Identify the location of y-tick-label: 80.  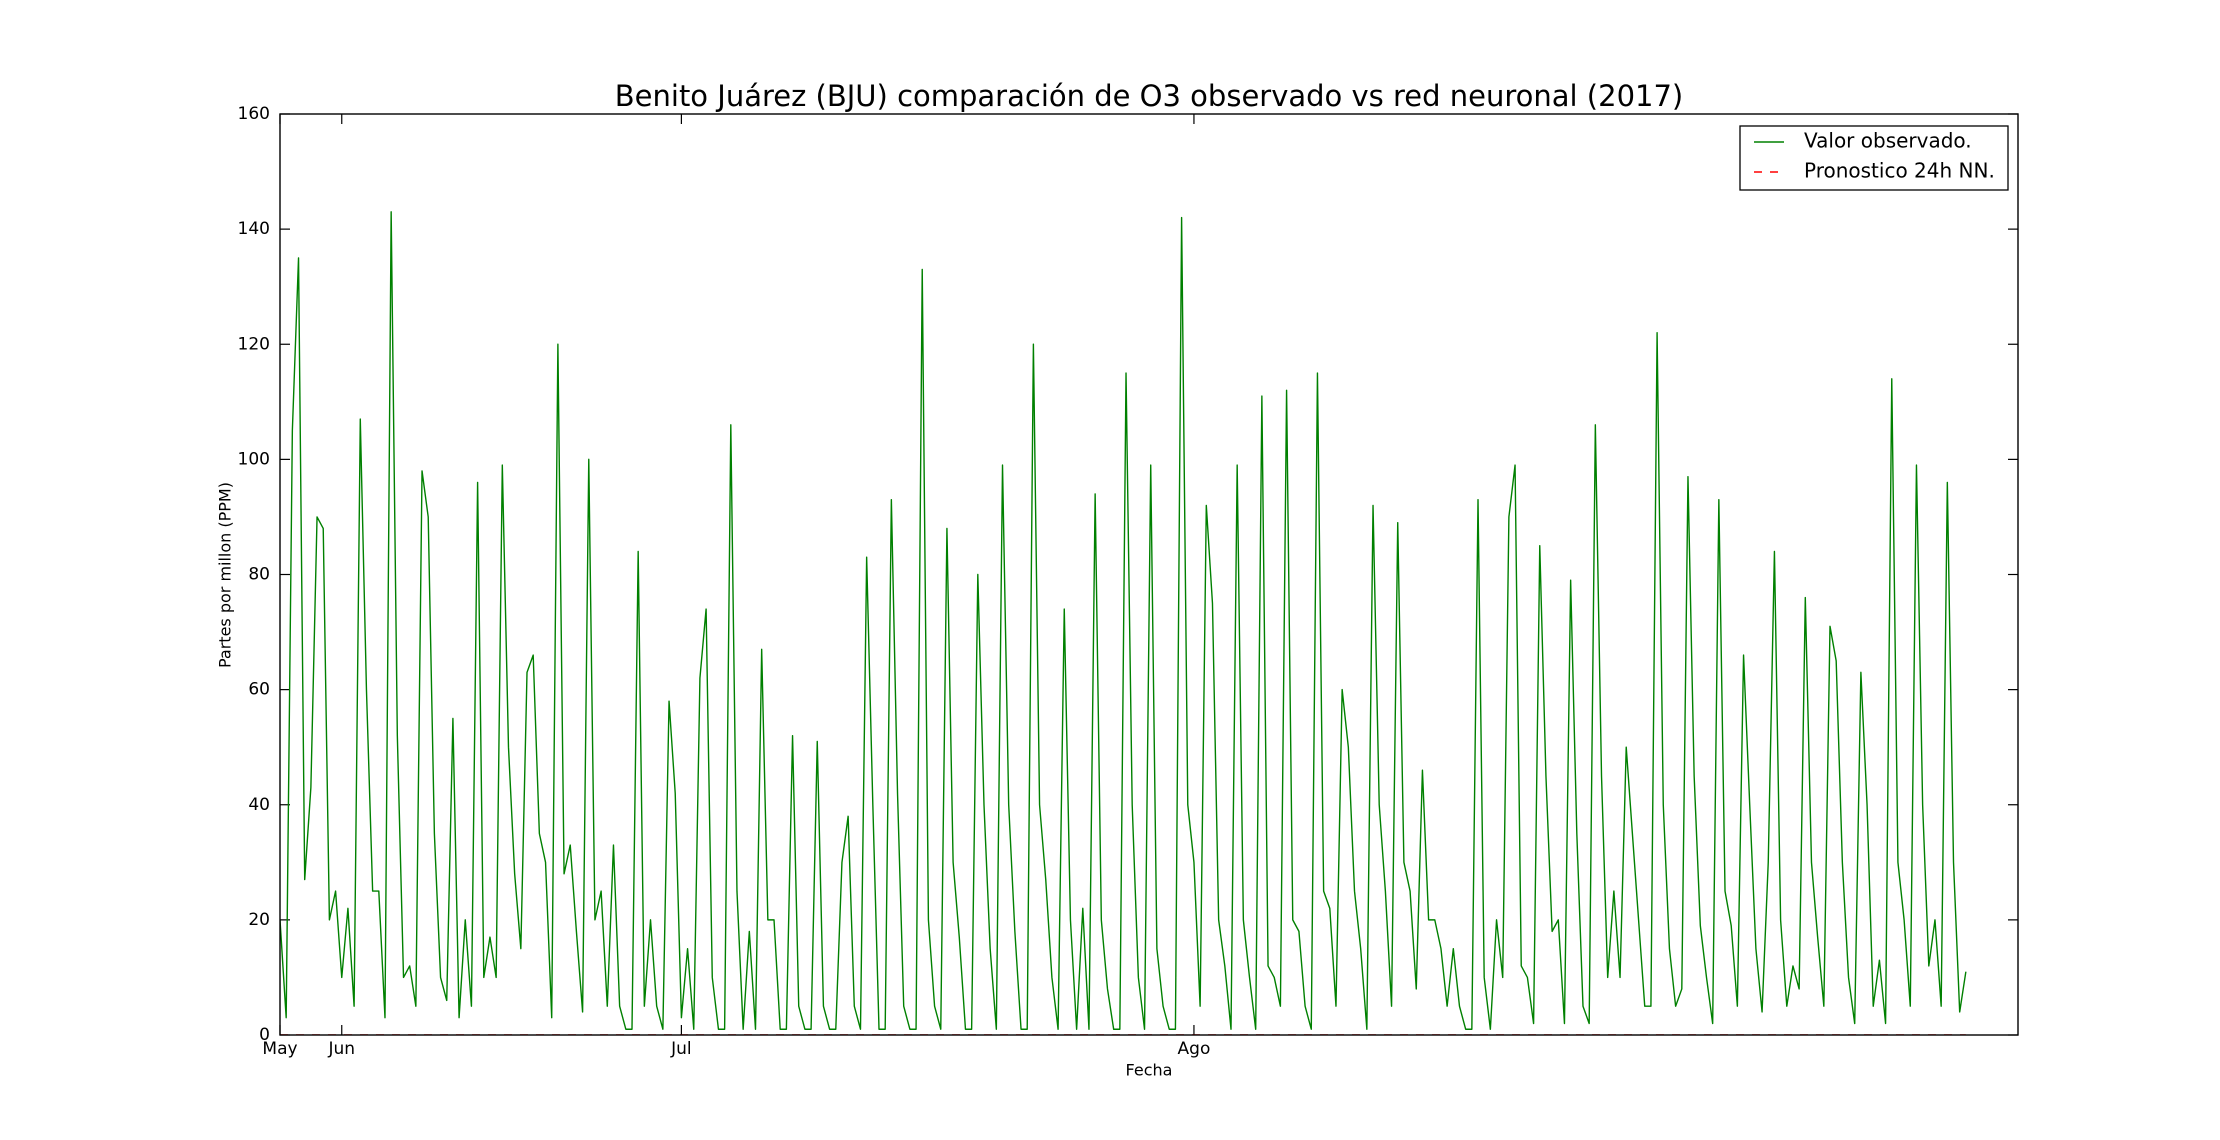
(259, 575).